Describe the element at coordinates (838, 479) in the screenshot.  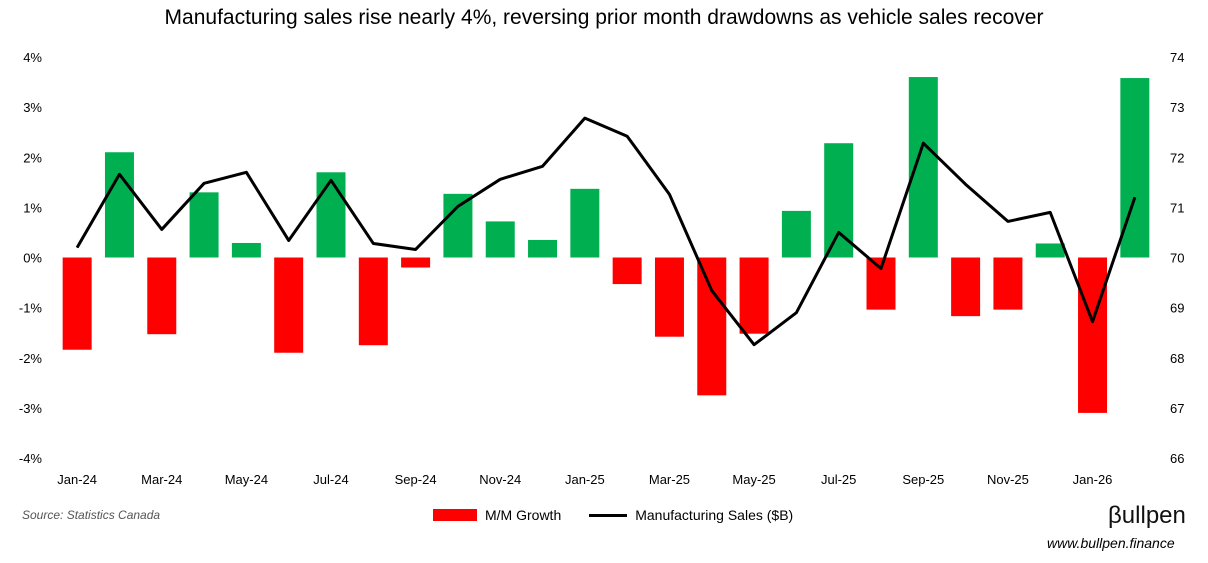
I see `x-tick: Jul-25` at that location.